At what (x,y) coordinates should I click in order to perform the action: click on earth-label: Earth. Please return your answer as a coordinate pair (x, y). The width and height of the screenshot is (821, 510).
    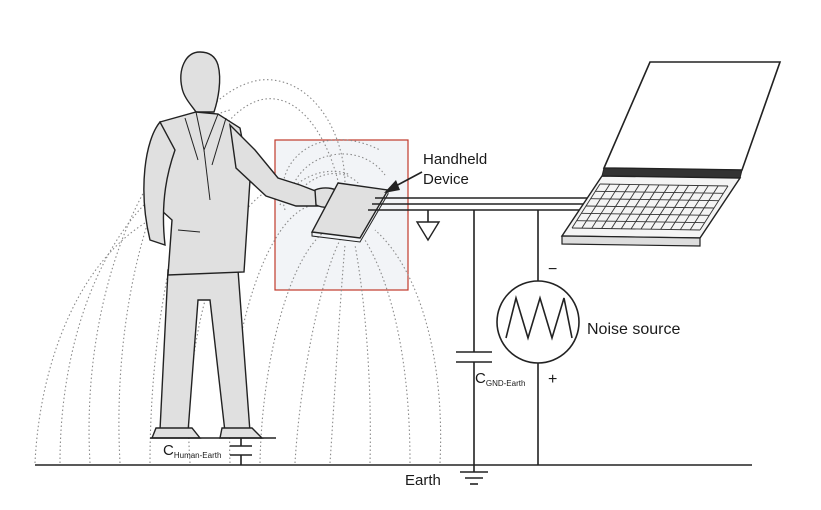
    Looking at the image, I should click on (423, 480).